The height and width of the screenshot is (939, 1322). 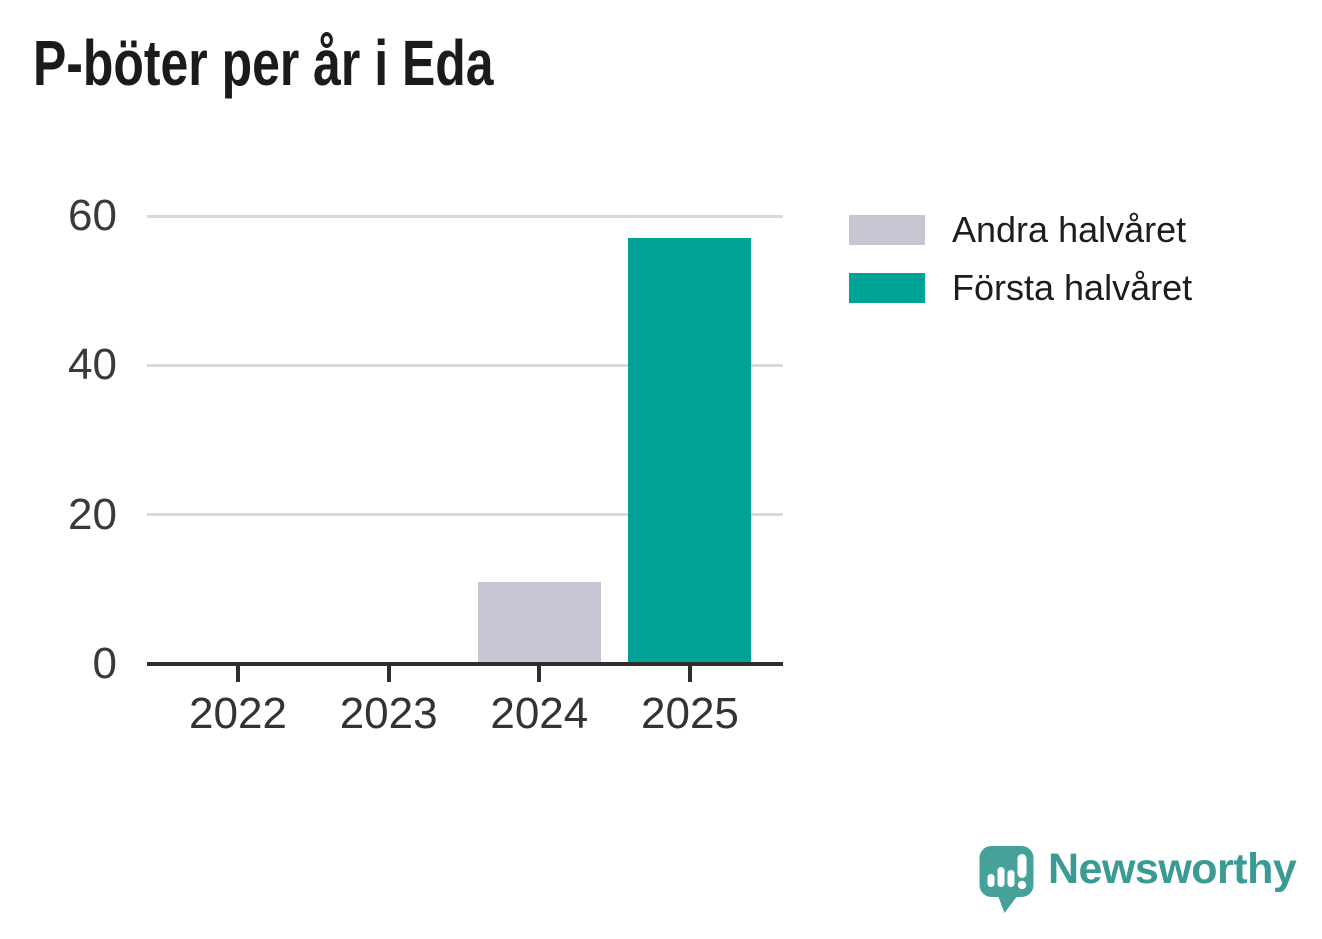 What do you see at coordinates (1172, 869) in the screenshot?
I see `newsworthy-wordmark: Newsworthy` at bounding box center [1172, 869].